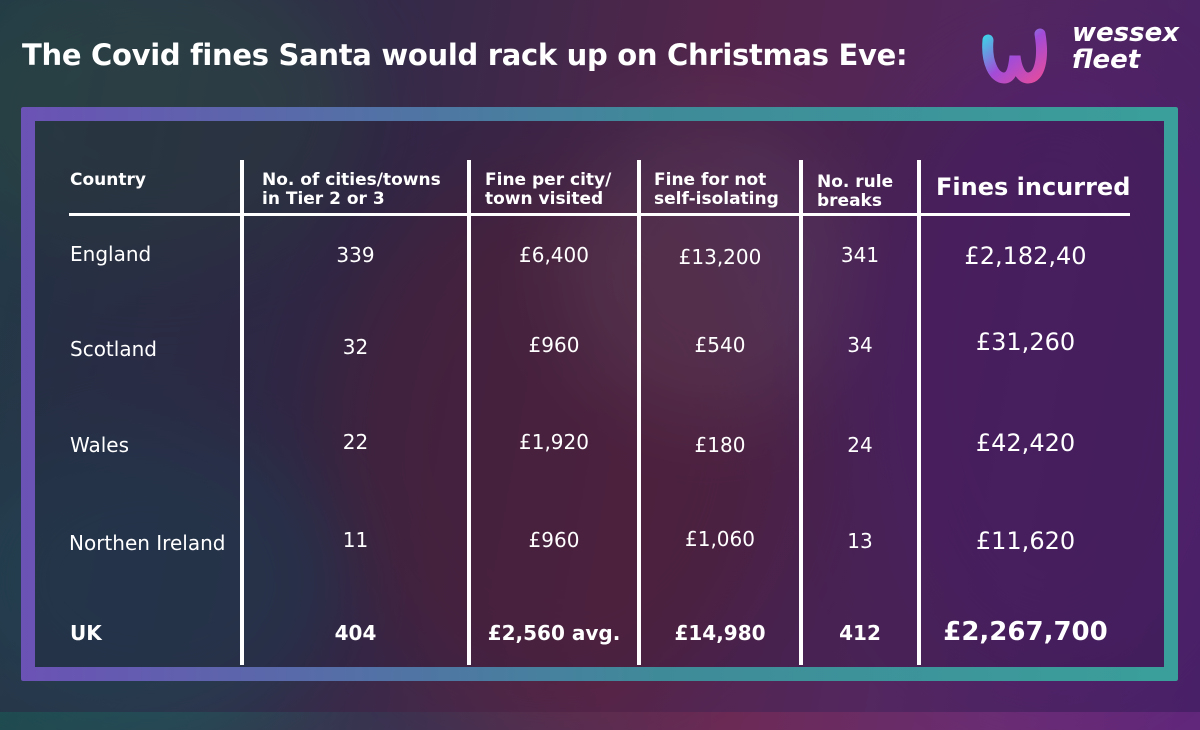 This screenshot has height=730, width=1200. I want to click on header-divider, so click(599, 214).